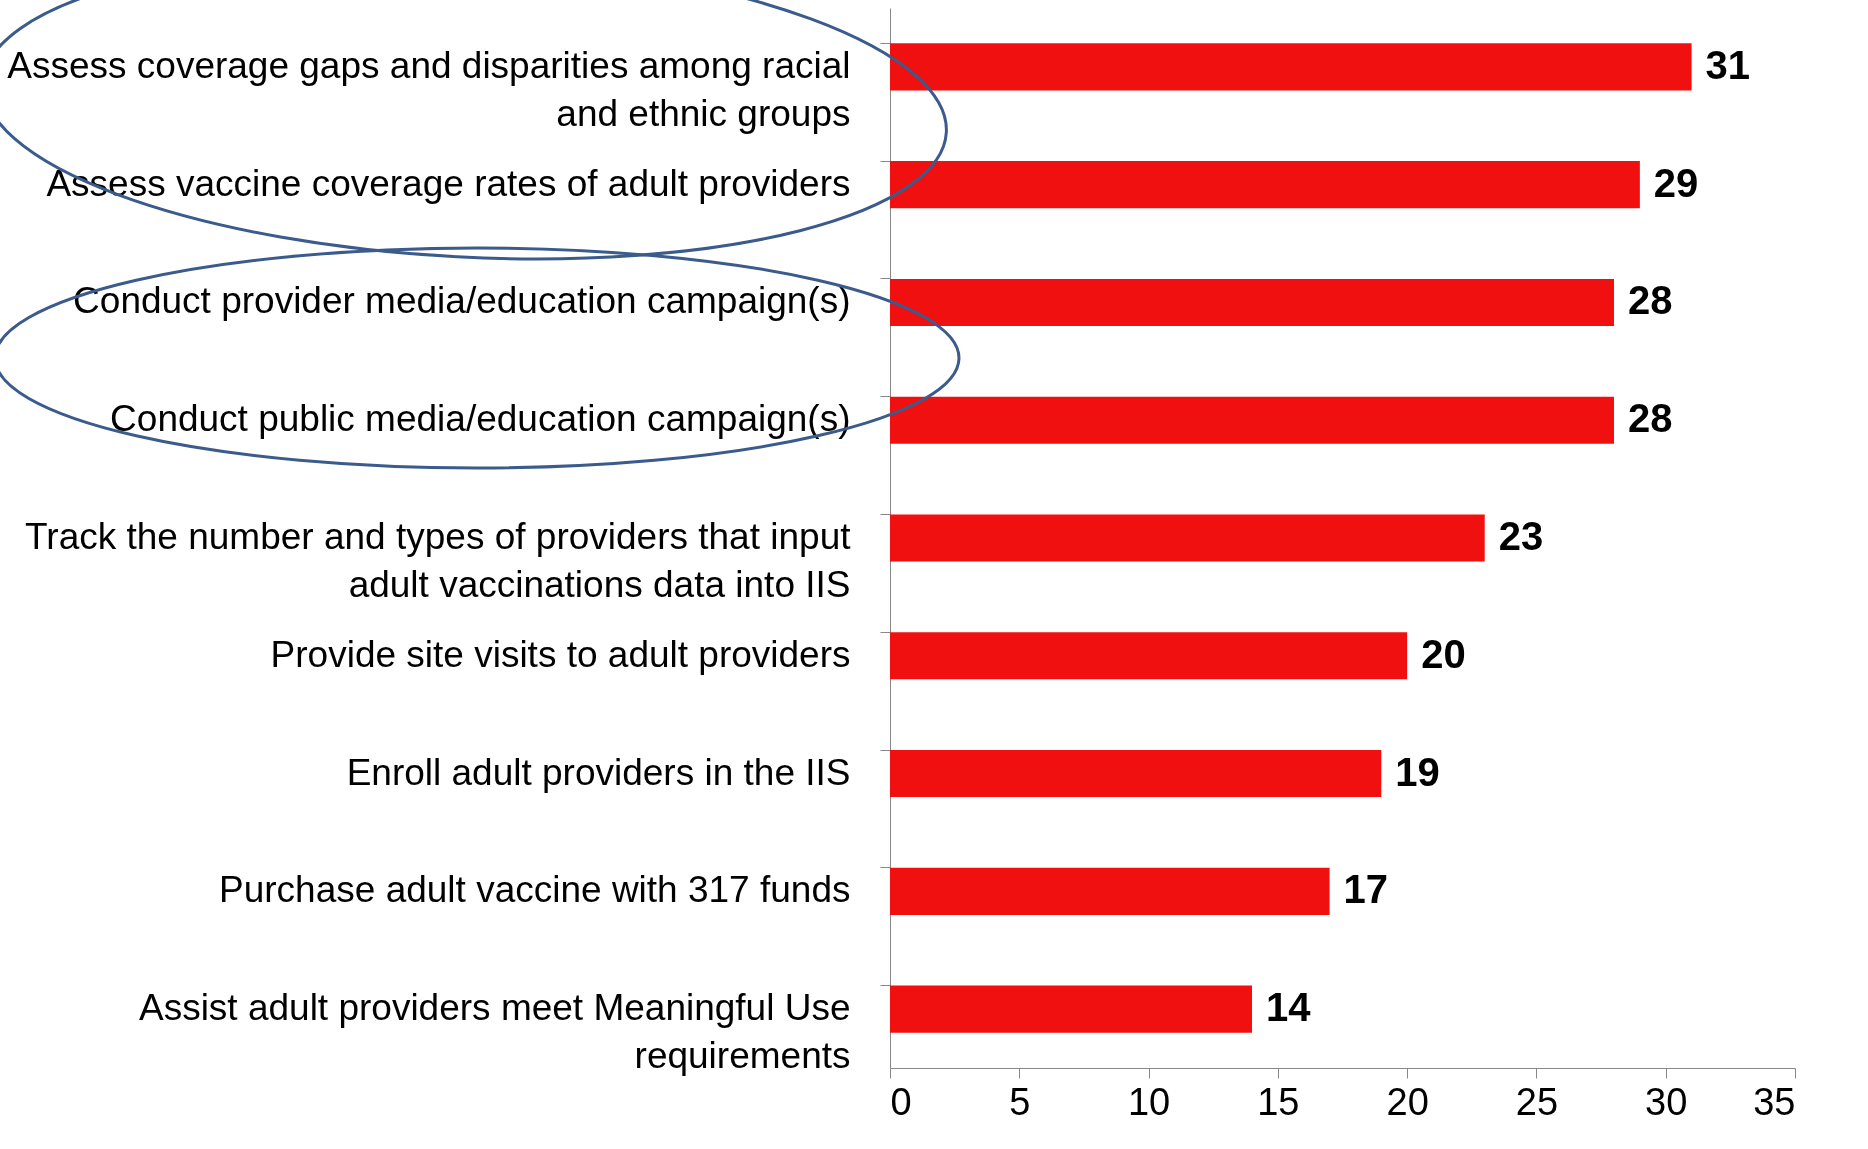  I want to click on y-tick-label: Provide site visits to adult providers, so click(560, 654).